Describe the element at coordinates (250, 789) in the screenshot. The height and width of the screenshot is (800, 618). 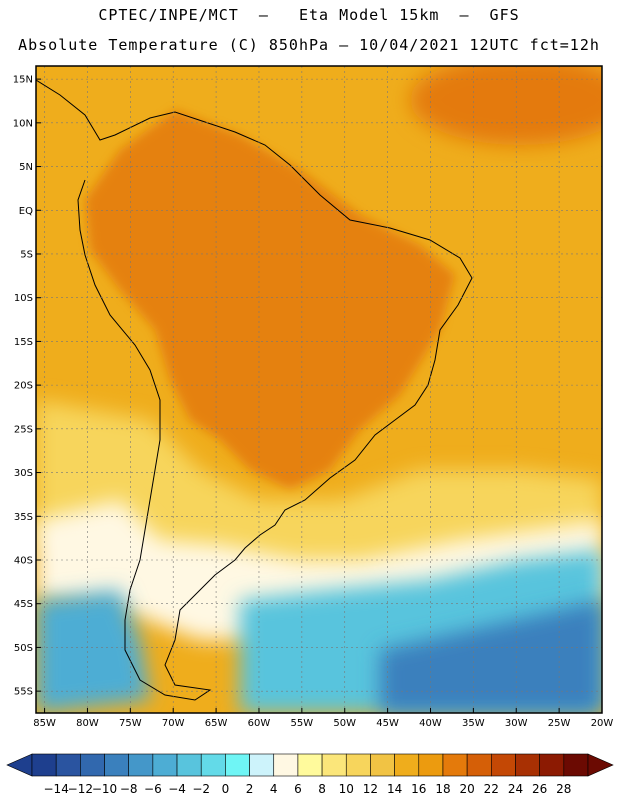
I see `colorbar-label: 2` at that location.